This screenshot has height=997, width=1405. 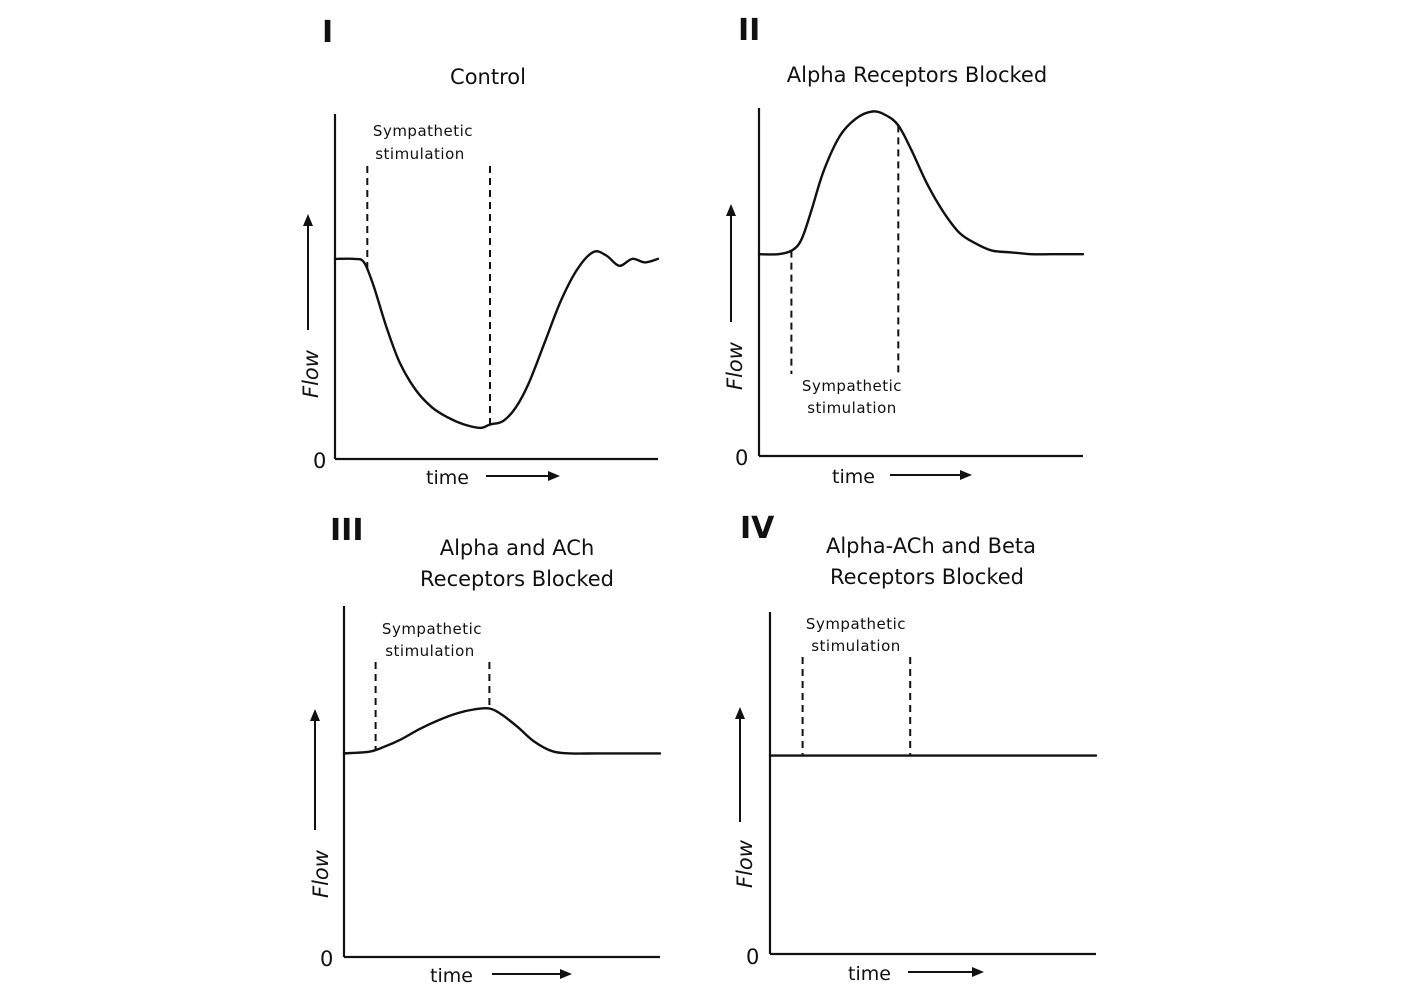 What do you see at coordinates (757, 528) in the screenshot?
I see `panel-numeral: IV` at bounding box center [757, 528].